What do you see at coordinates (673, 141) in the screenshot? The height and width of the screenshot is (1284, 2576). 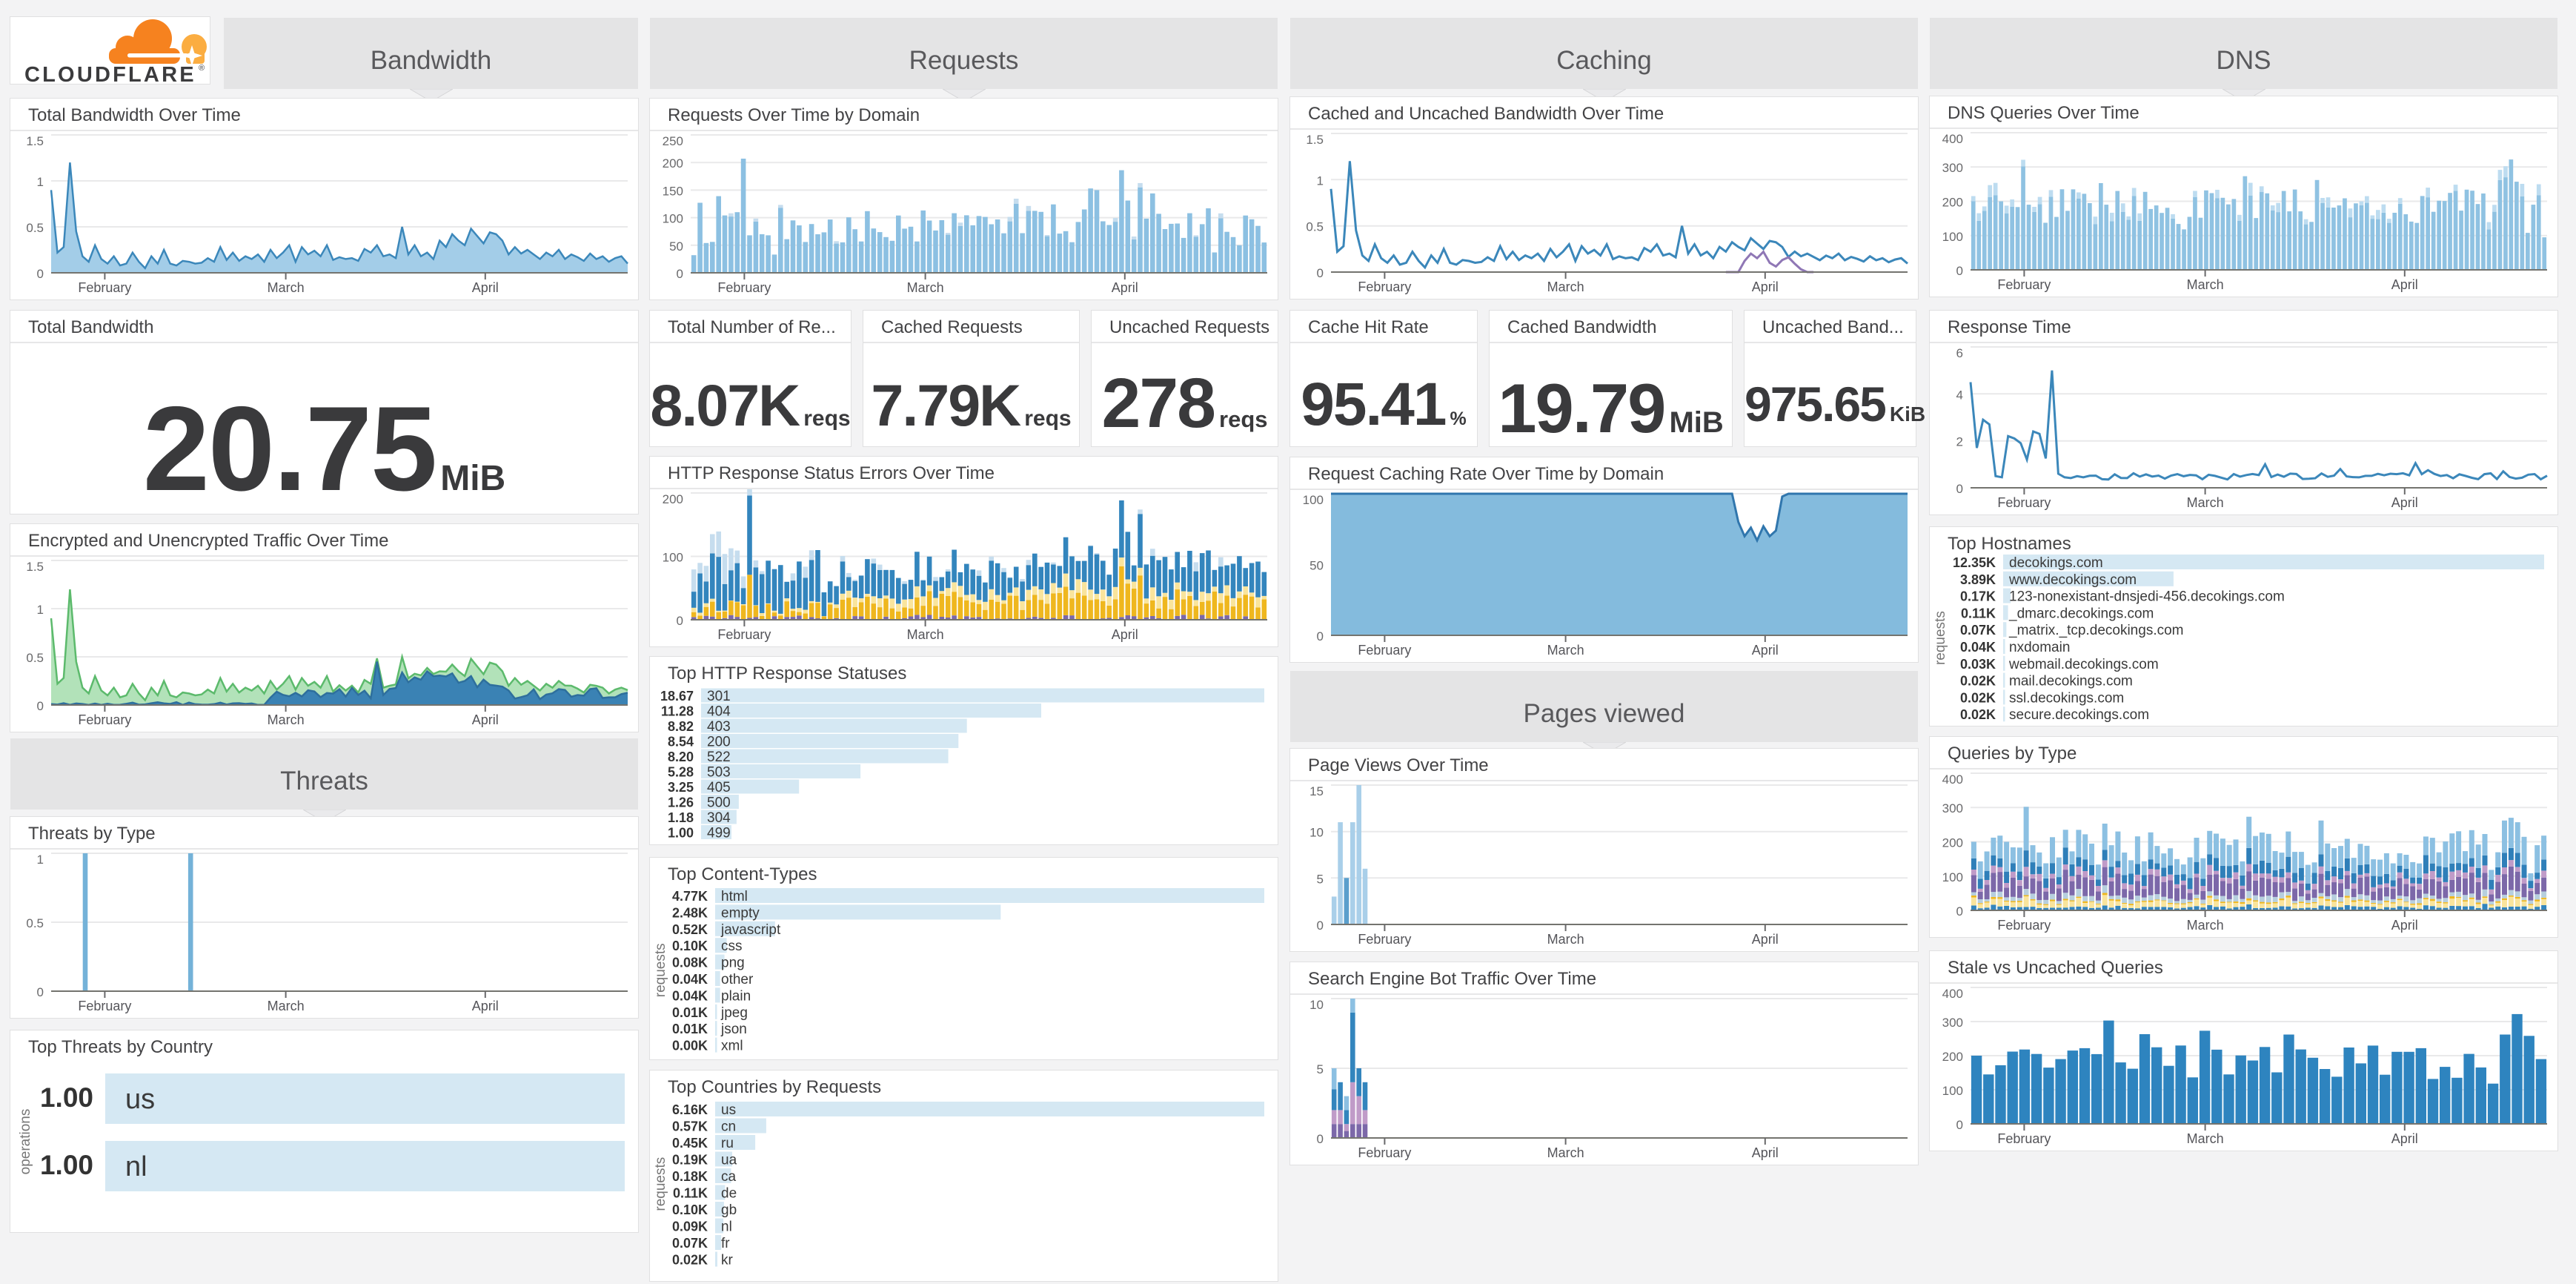 I see `svg-text: 250` at bounding box center [673, 141].